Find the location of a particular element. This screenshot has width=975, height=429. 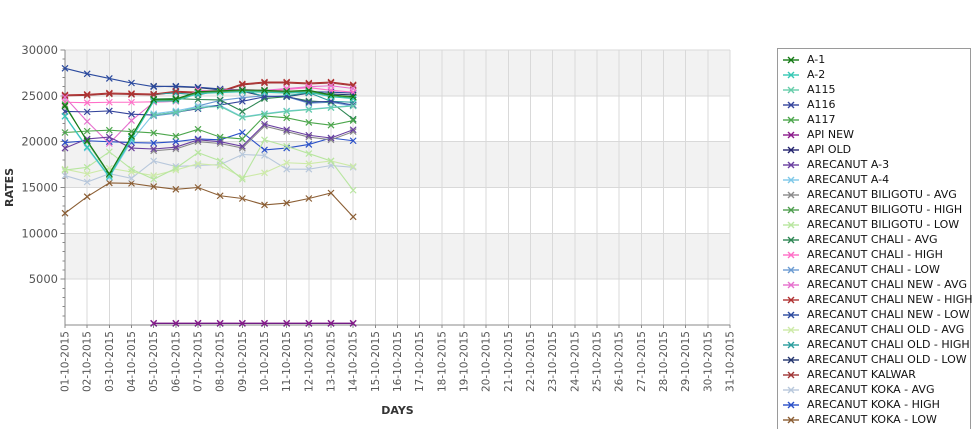

series-arecanut-biligotu-avg is located at coordinates (253, 138).